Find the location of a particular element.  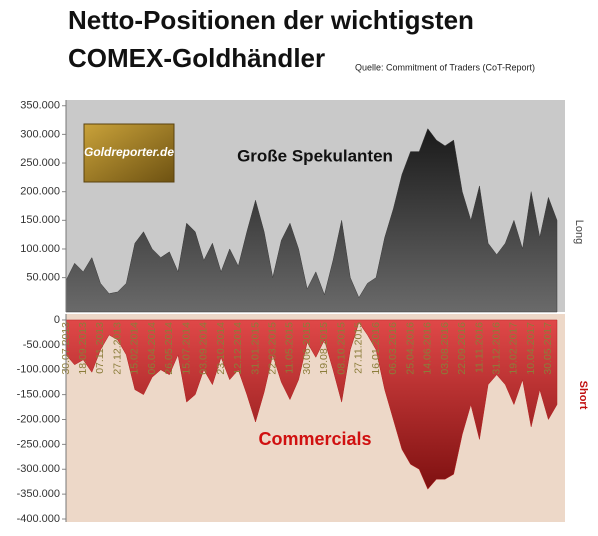

x-tick-label: 30.06.2015 is located at coordinates (307, 348).